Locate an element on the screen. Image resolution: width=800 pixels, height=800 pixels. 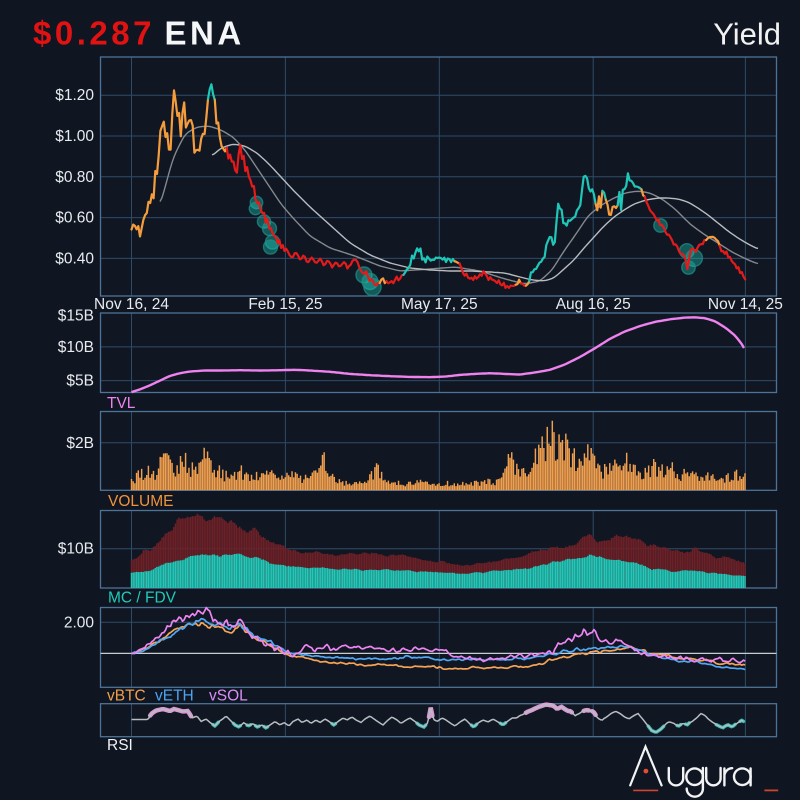
svg-text: Nov 16, 24 is located at coordinates (131, 304).